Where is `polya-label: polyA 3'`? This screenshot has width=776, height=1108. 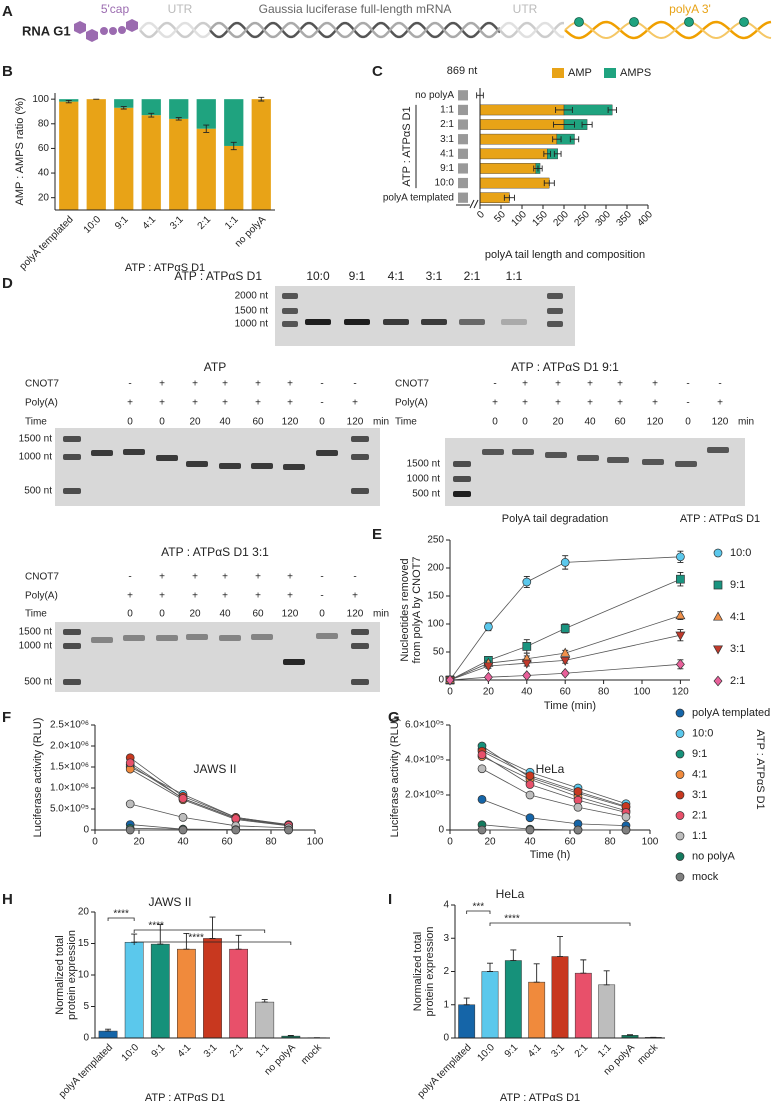
polya-label: polyA 3' is located at coordinates (690, 9).